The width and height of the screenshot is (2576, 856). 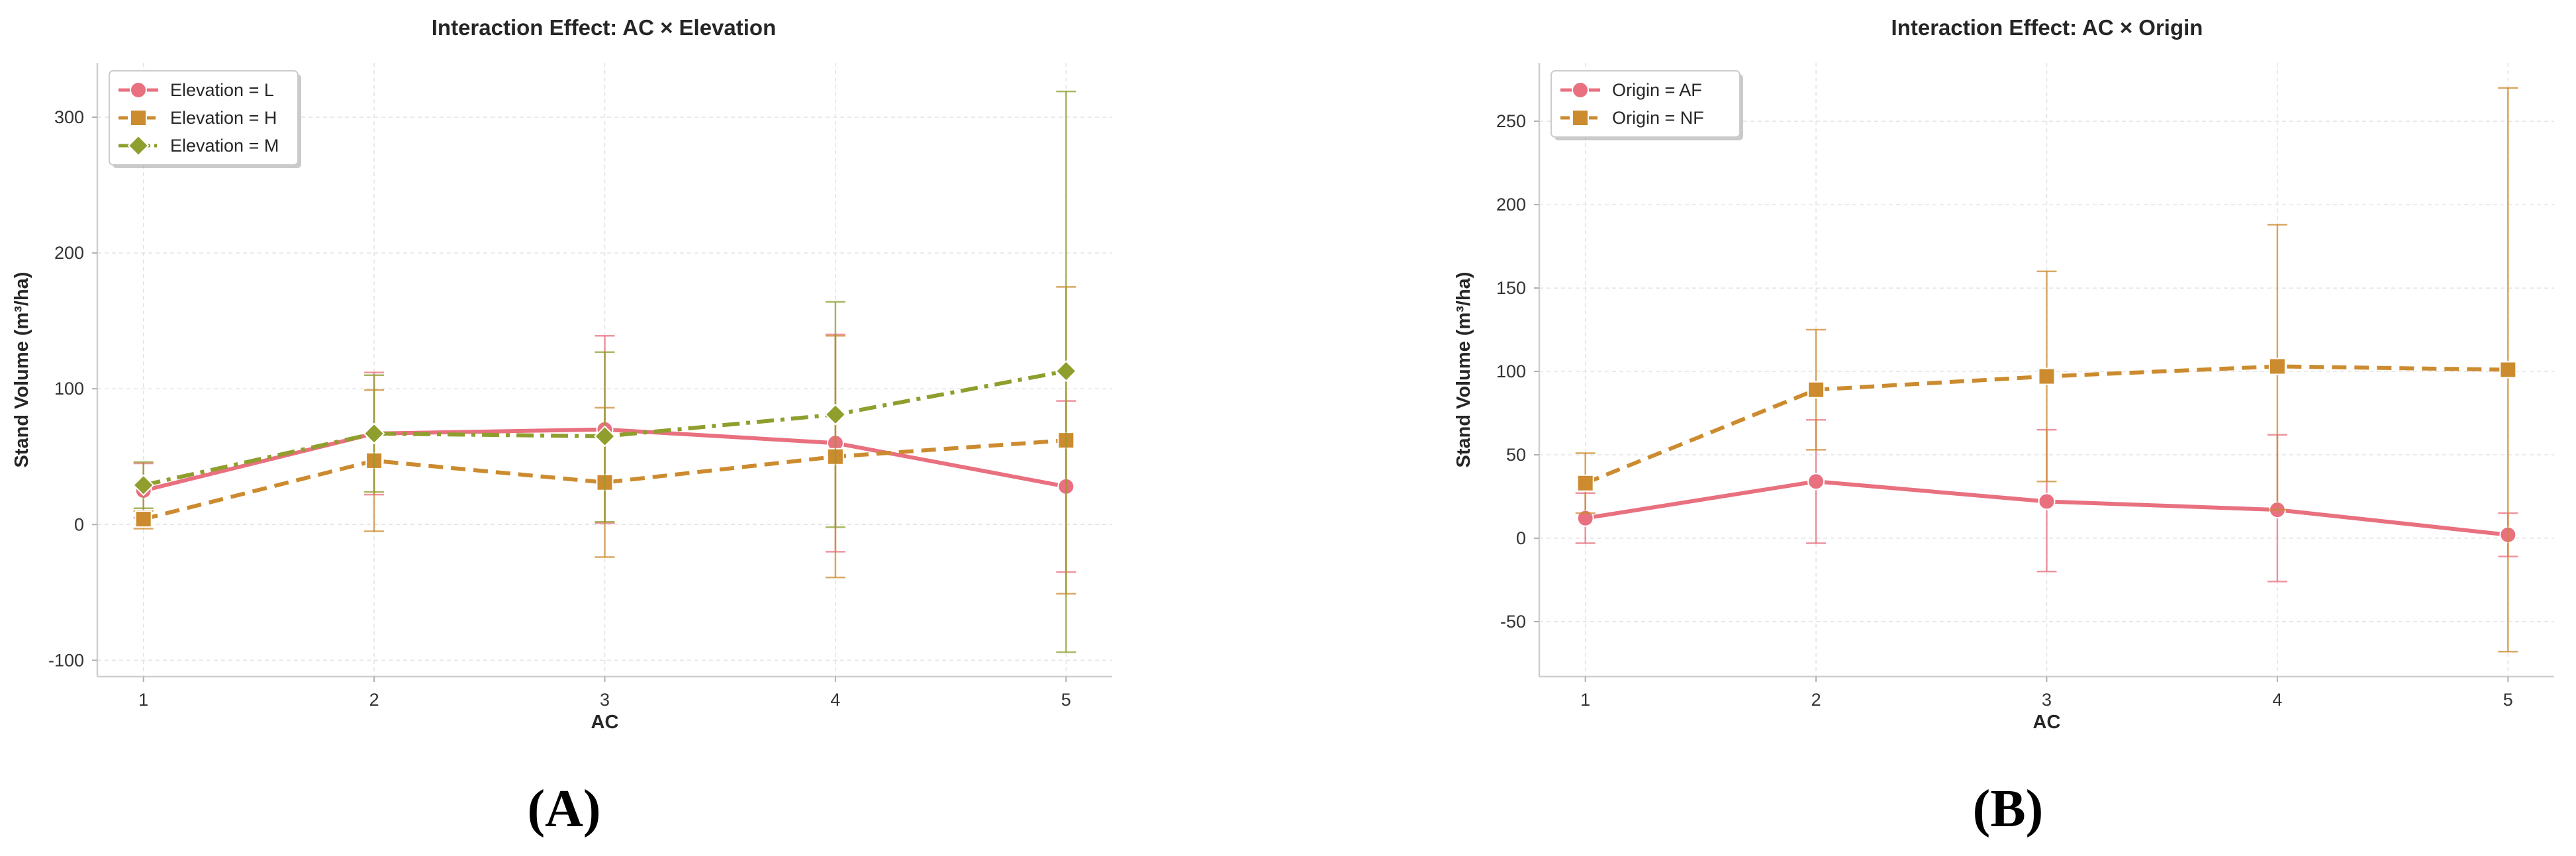 What do you see at coordinates (69, 117) in the screenshot?
I see `y-tick-label: 300` at bounding box center [69, 117].